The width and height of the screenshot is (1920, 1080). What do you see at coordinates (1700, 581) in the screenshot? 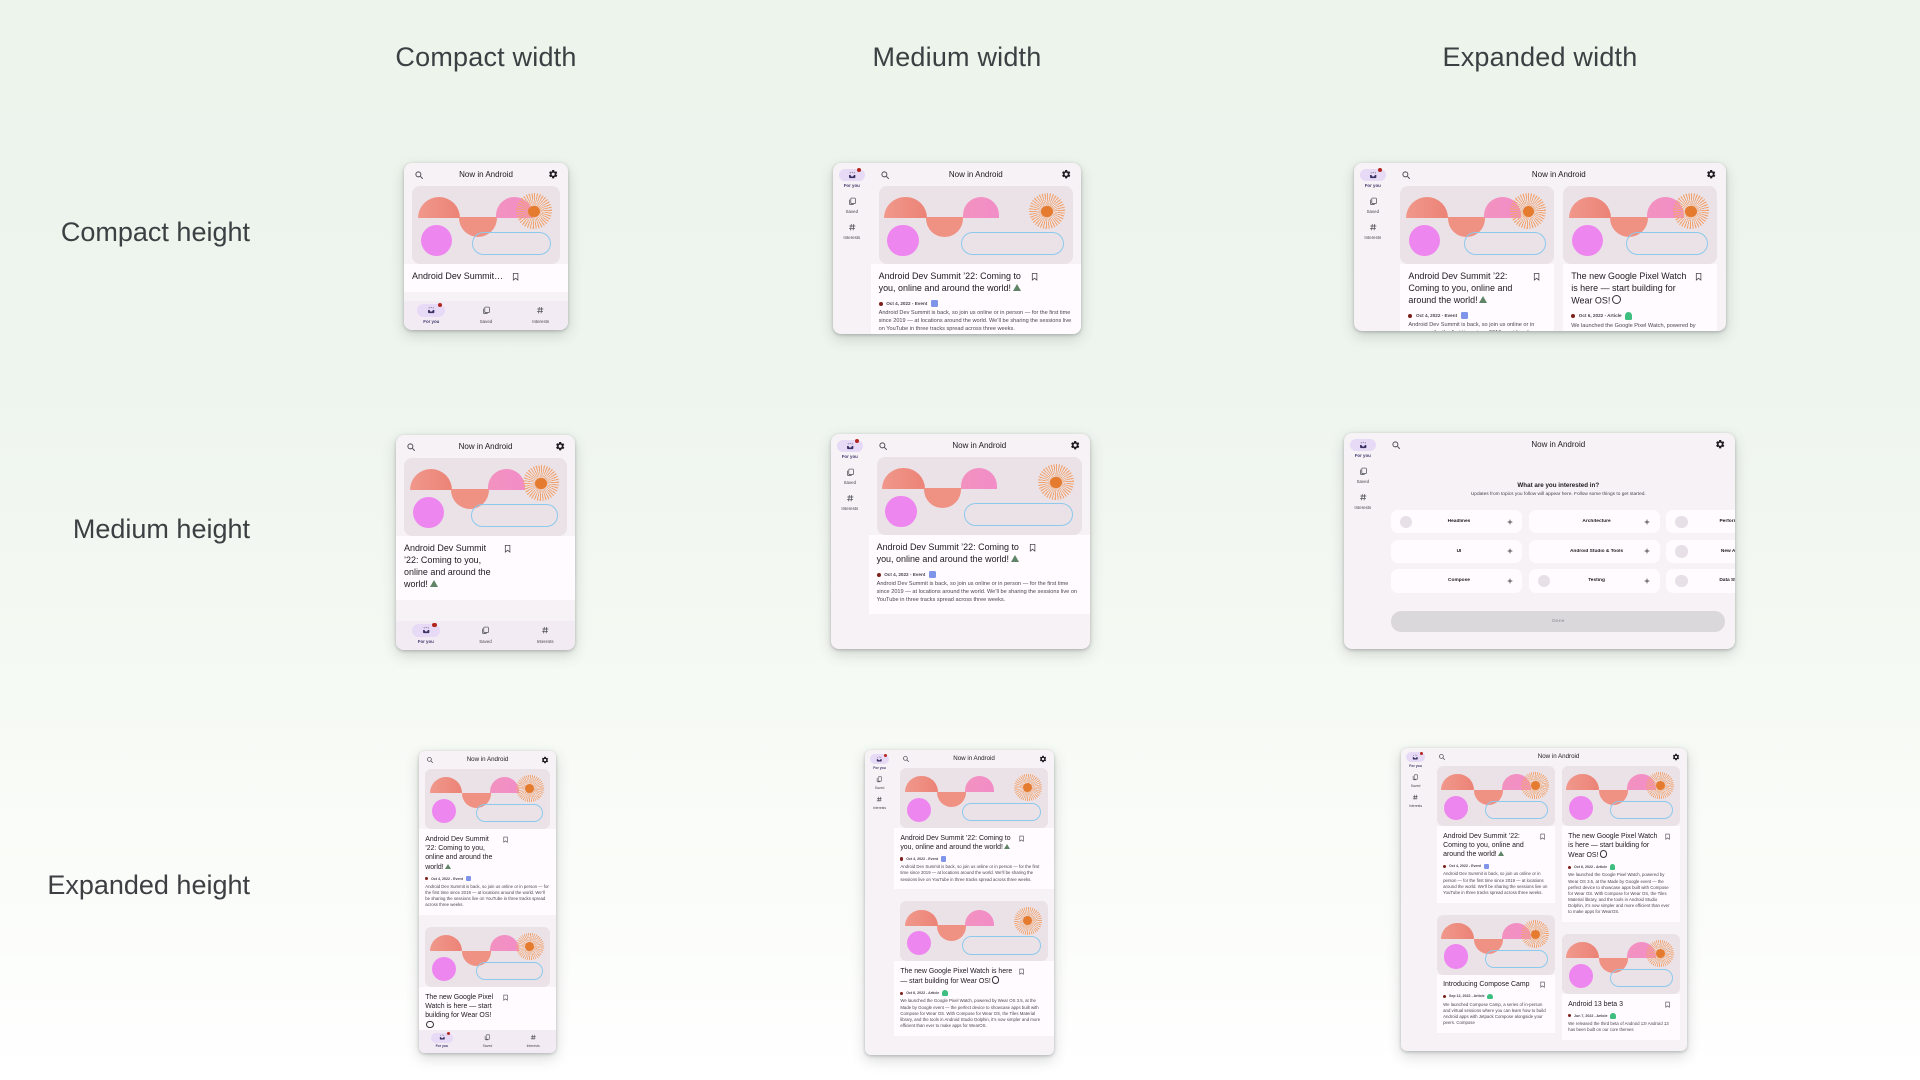
I see `topic-chip-data-storage: Data Storage` at bounding box center [1700, 581].